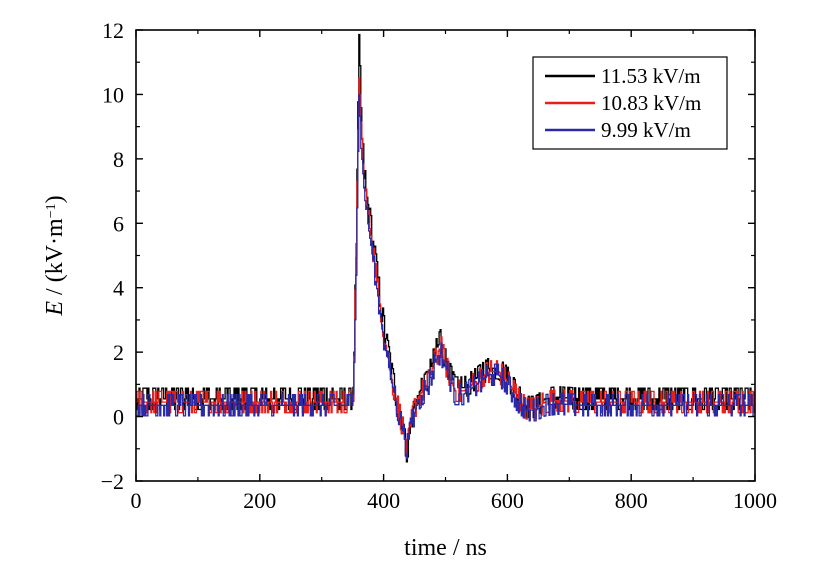 The width and height of the screenshot is (825, 569). Describe the element at coordinates (651, 76) in the screenshot. I see `legend-label-1: 11.53 kV/m` at that location.